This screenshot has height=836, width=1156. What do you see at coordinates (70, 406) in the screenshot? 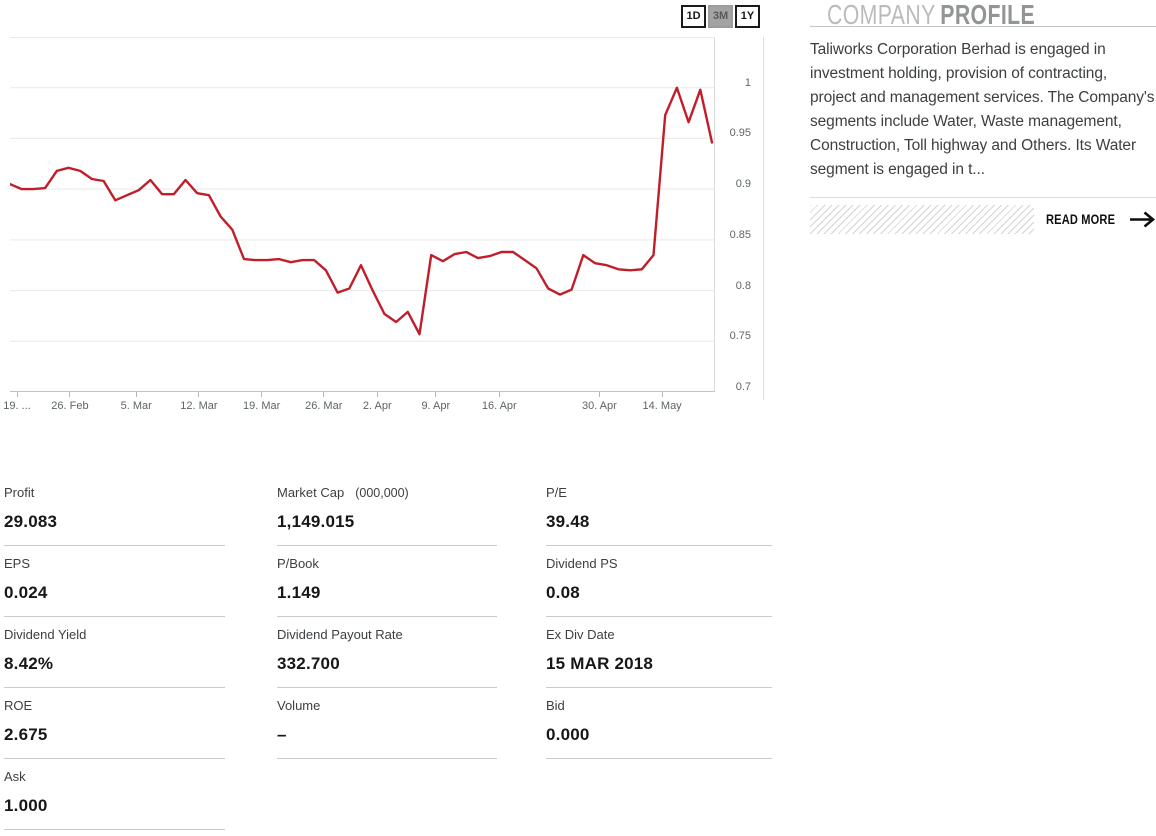
I see `x-axis-tick-label: 26. Feb` at bounding box center [70, 406].